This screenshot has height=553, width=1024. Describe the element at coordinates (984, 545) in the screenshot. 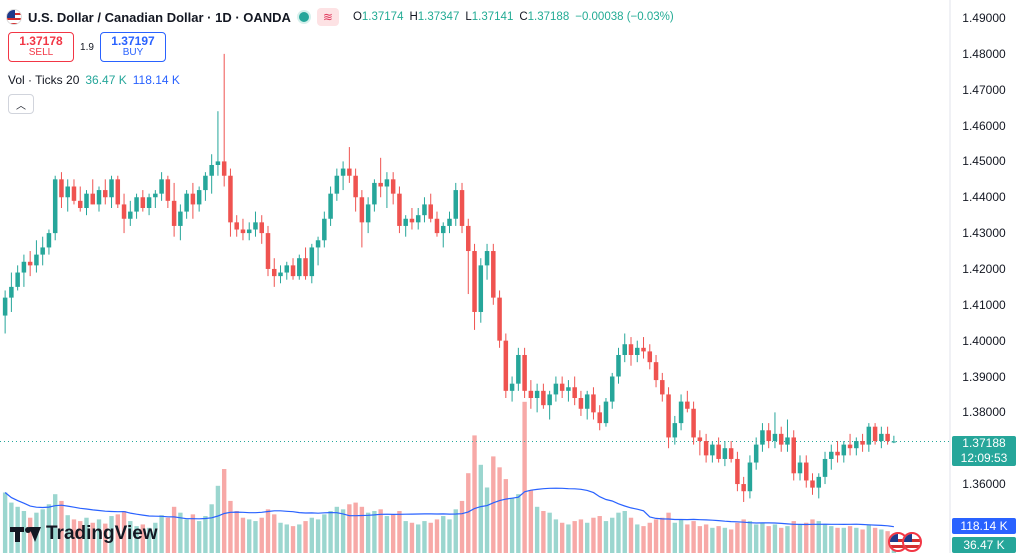

I see `volume-tag: 36.47 K` at that location.